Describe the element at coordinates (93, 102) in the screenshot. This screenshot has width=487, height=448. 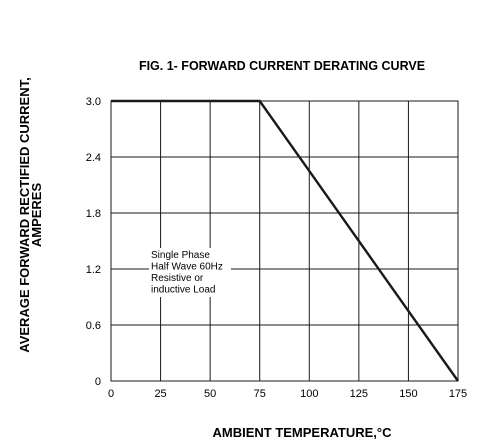
I see `y-tick-label: 3.0` at that location.